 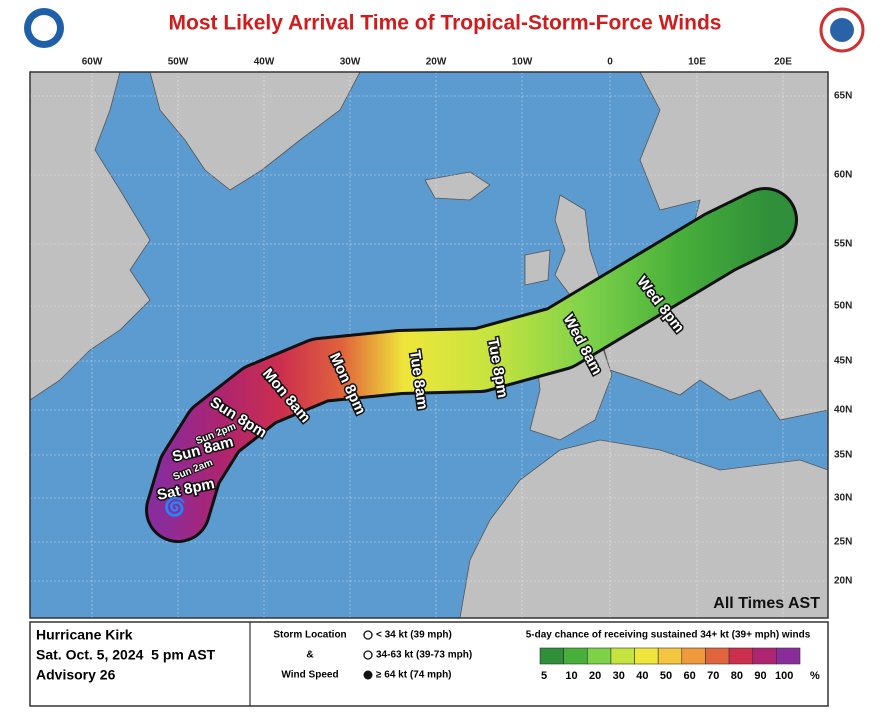 What do you see at coordinates (815, 676) in the screenshot?
I see `scale-unit: %` at bounding box center [815, 676].